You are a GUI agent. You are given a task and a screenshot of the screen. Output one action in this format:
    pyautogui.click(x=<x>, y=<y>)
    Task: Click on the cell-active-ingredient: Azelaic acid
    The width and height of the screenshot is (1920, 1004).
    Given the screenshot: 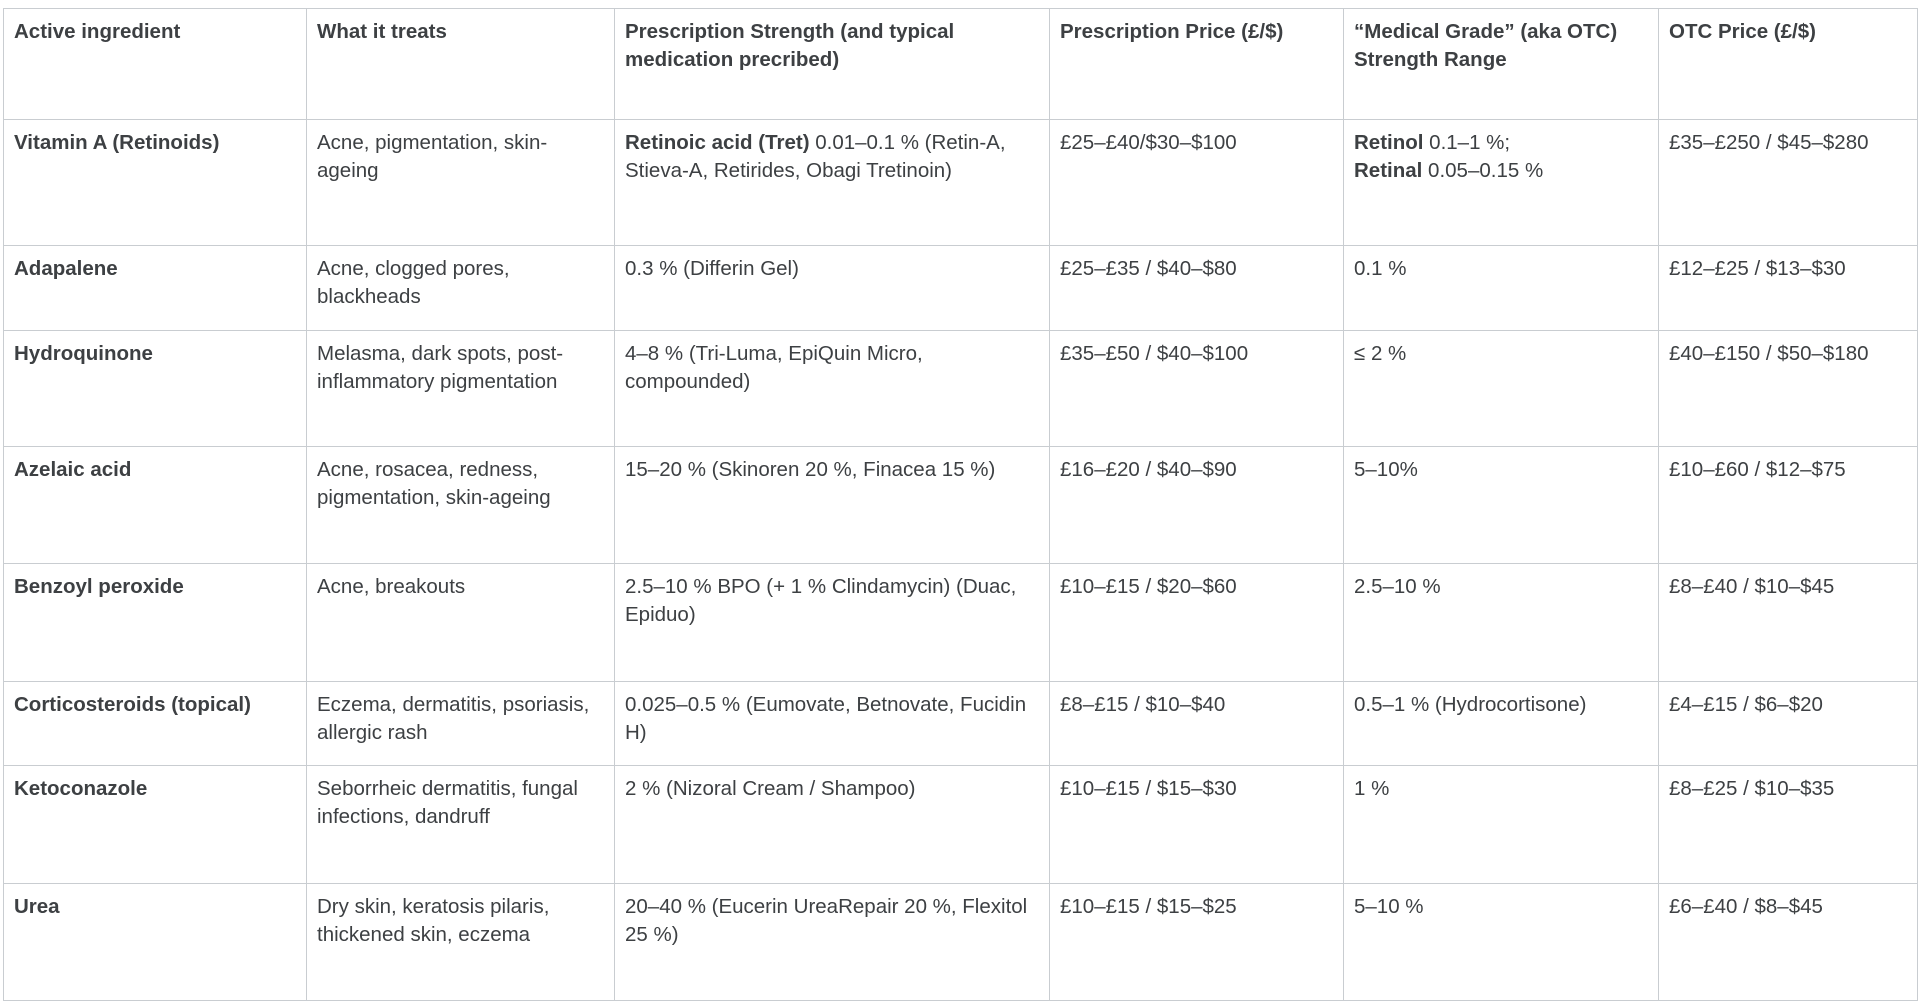 What is the action you would take?
    pyautogui.click(x=155, y=505)
    